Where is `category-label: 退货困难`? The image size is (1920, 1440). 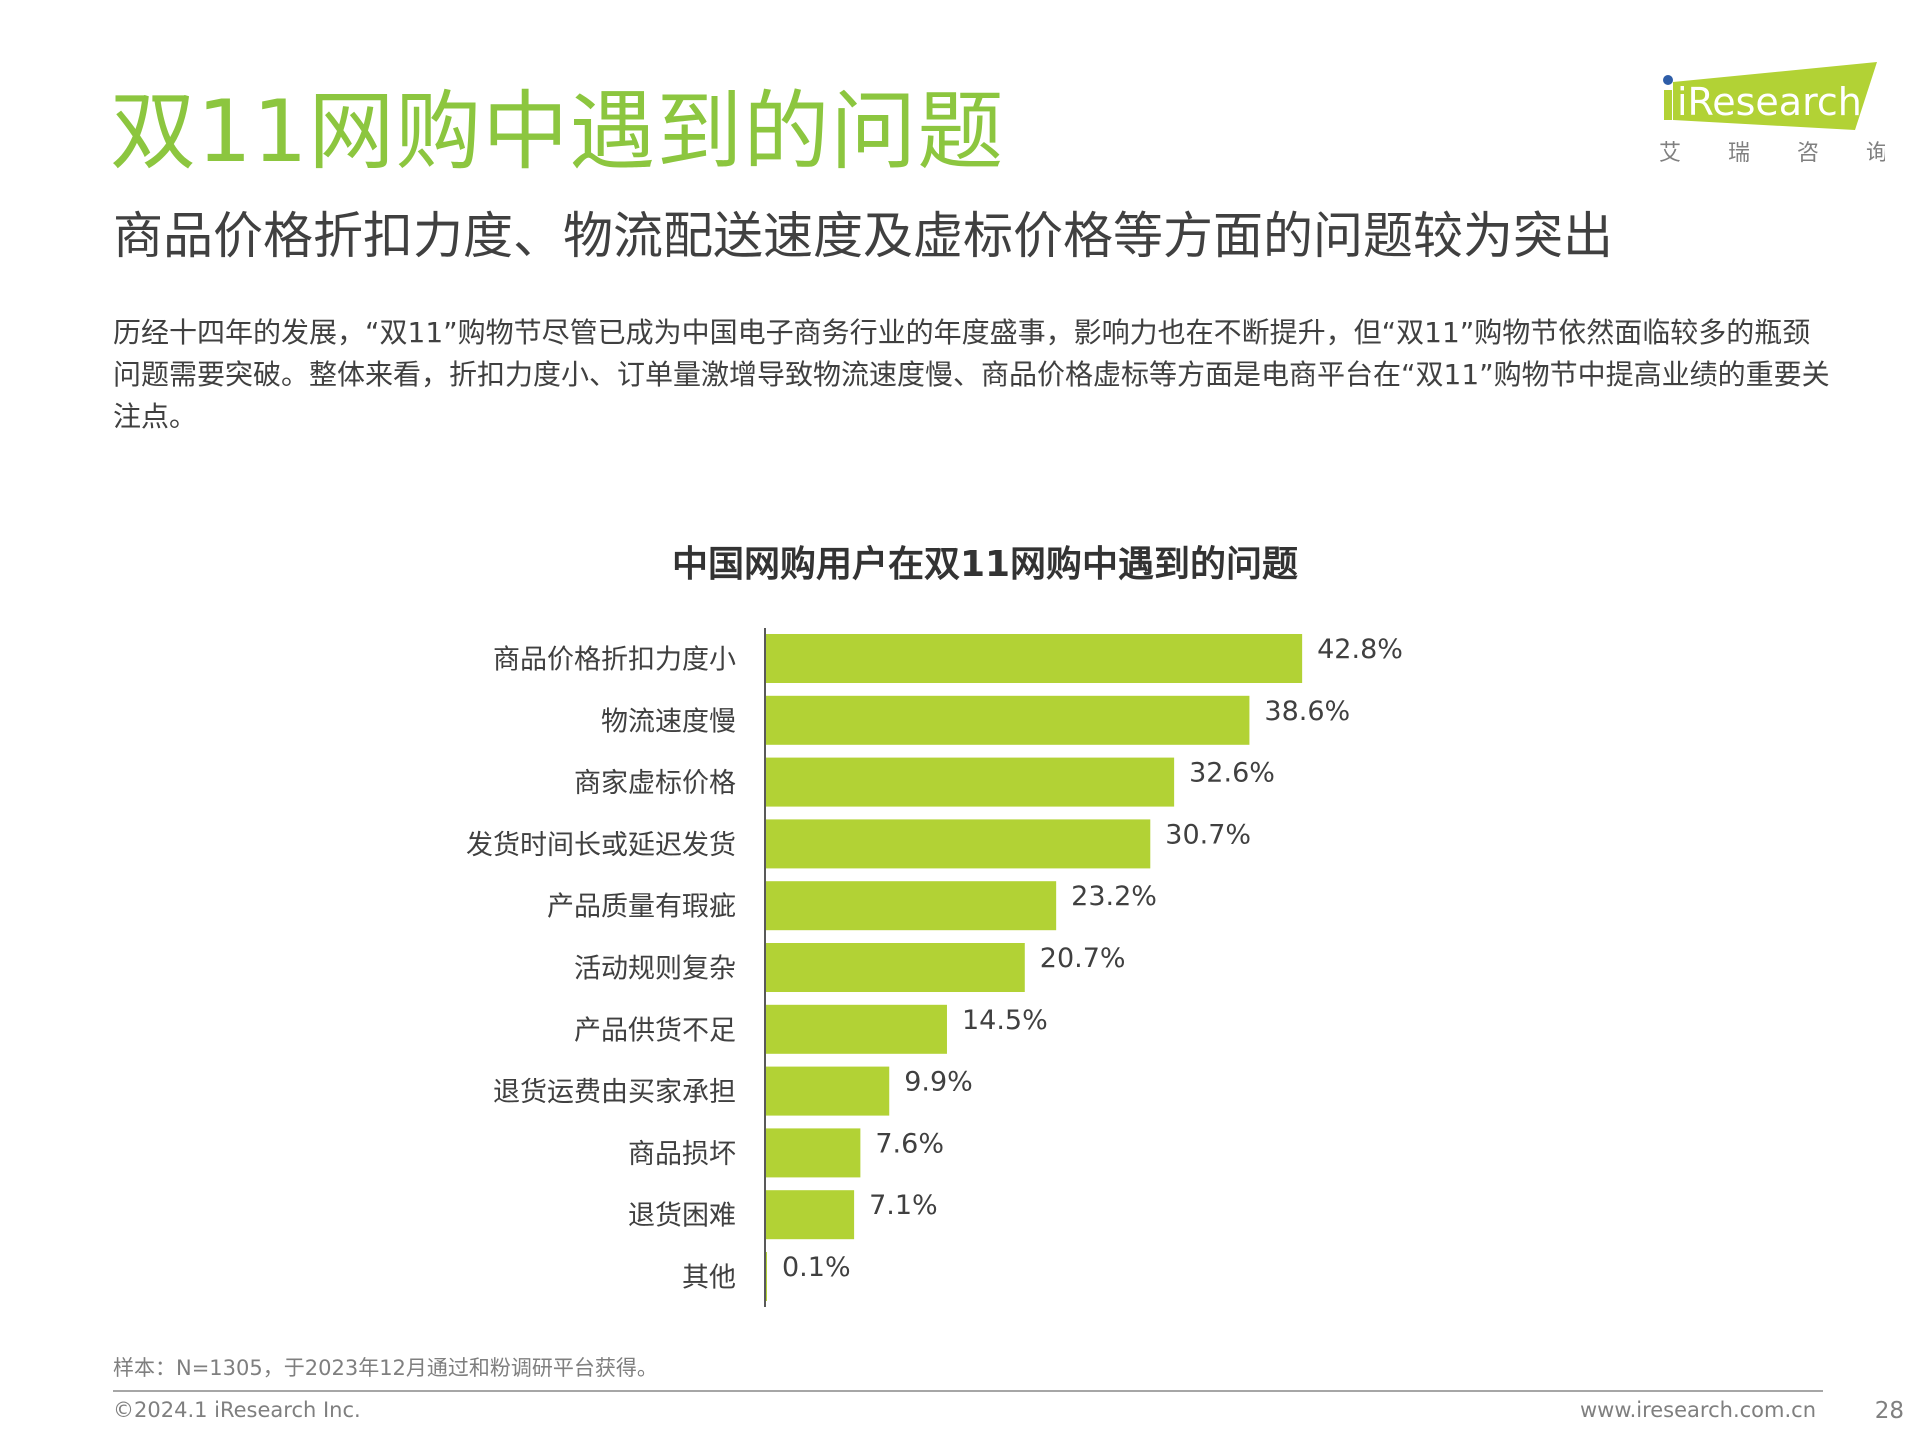
category-label: 退货困难 is located at coordinates (682, 1216).